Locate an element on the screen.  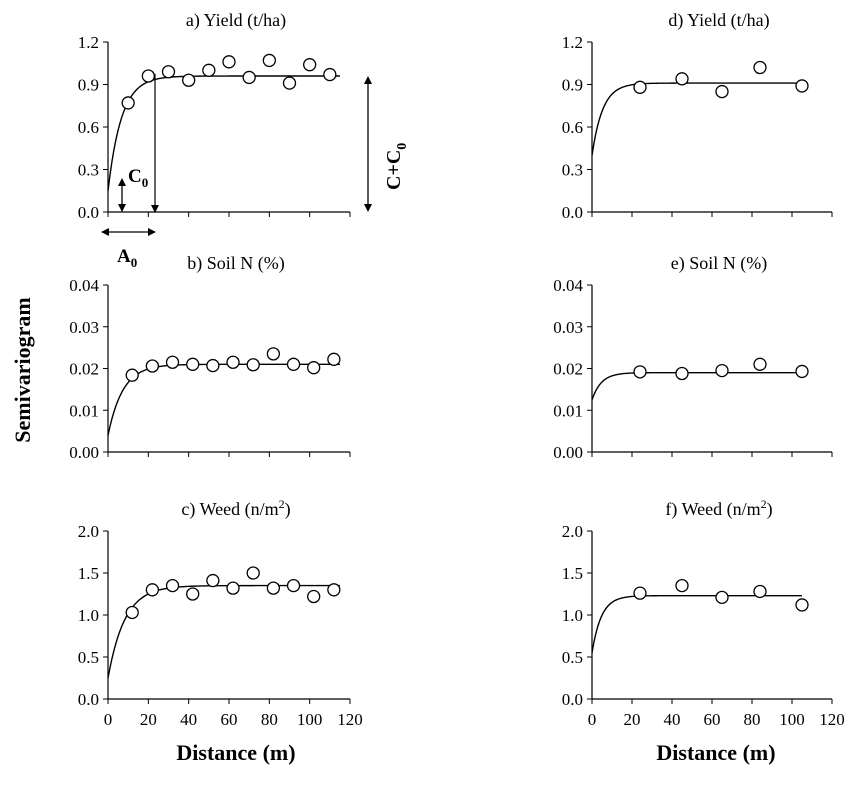
panel-e-y-tick-label: 0.04 is located at coordinates (568, 285).